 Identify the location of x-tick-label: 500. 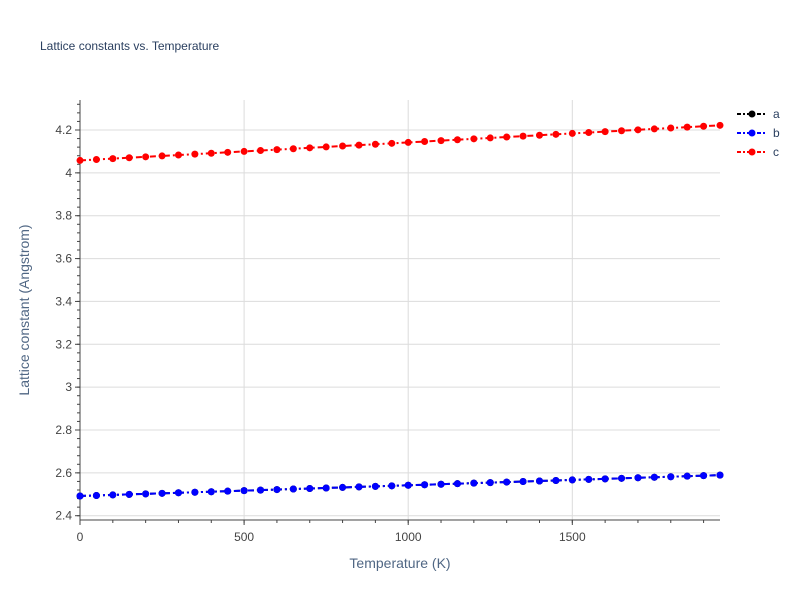
(244, 537).